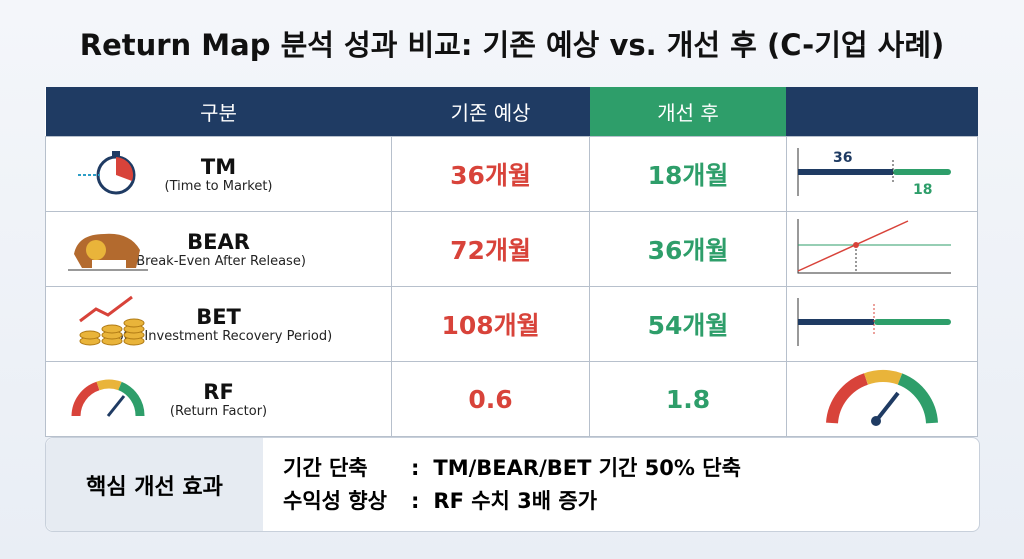 The height and width of the screenshot is (559, 1024). I want to click on gauge, so click(881, 398).